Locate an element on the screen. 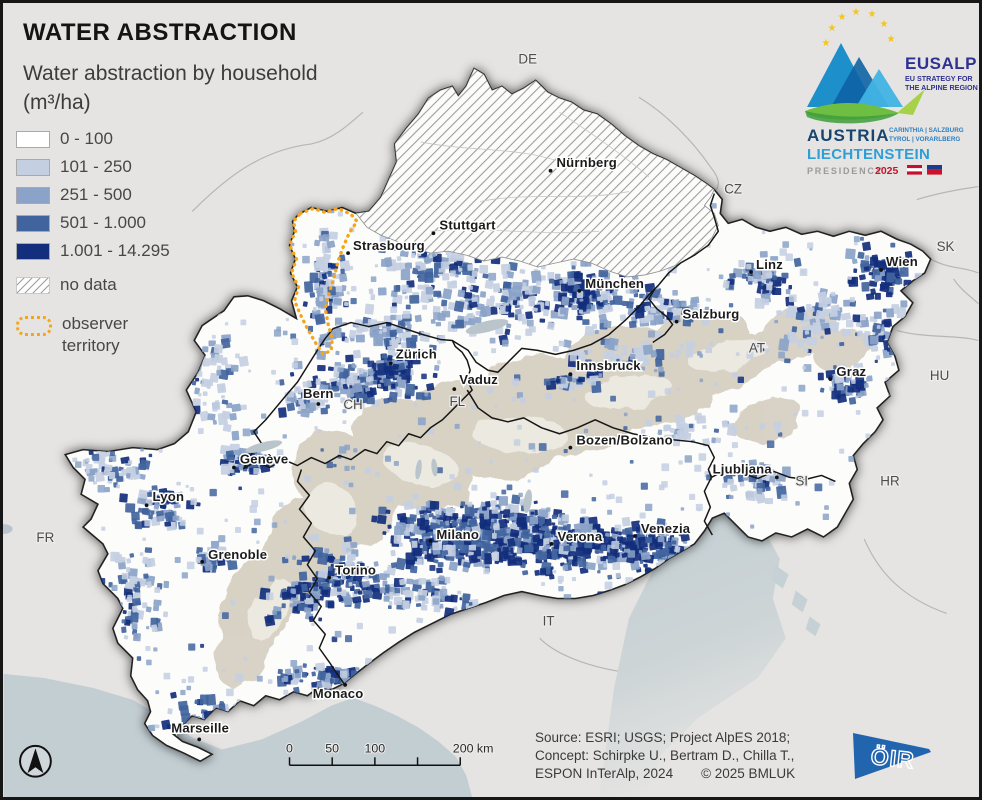  austria-flag-icon is located at coordinates (914, 170).